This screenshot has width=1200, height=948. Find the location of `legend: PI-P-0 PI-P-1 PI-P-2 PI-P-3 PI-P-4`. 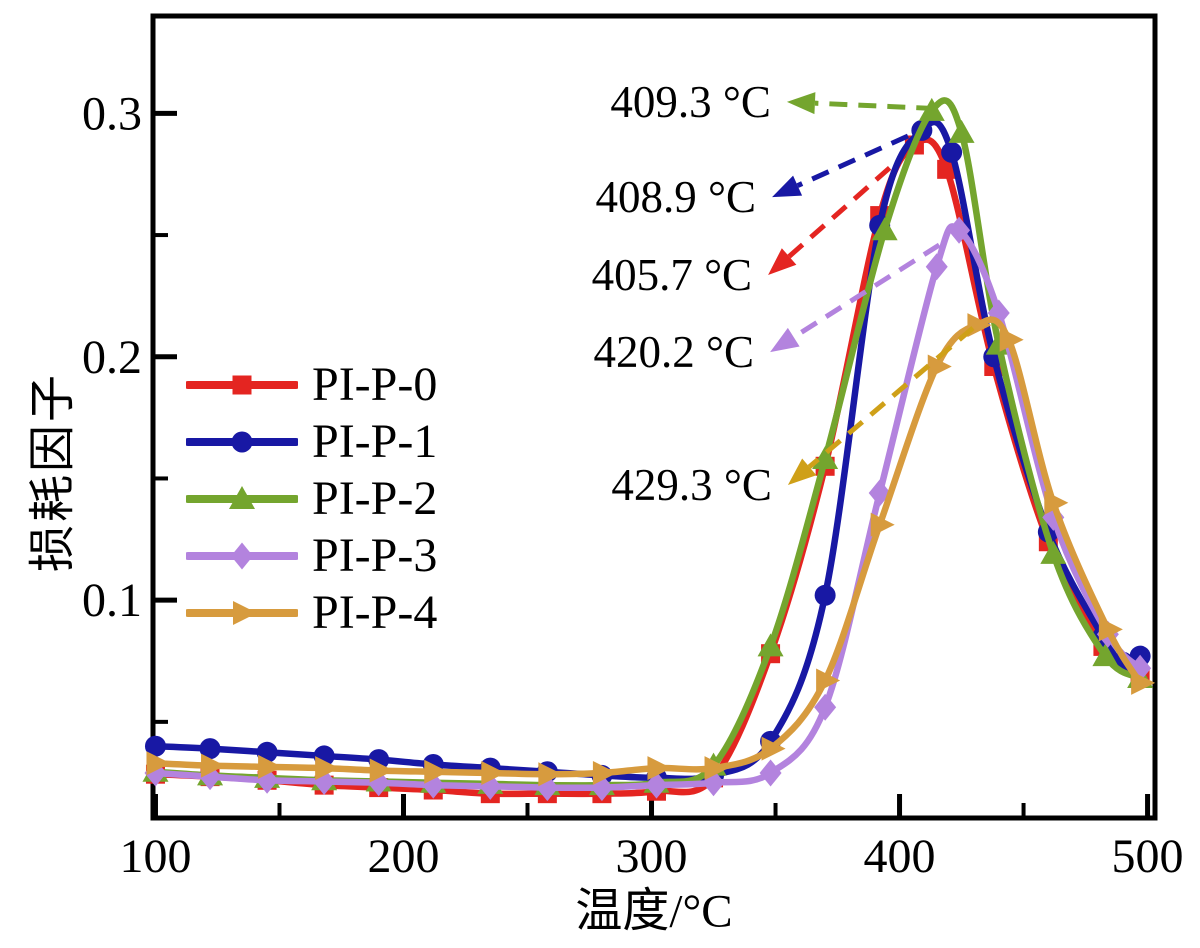

legend: PI-P-0 PI-P-1 PI-P-2 PI-P-3 PI-P-4 is located at coordinates (311, 498).